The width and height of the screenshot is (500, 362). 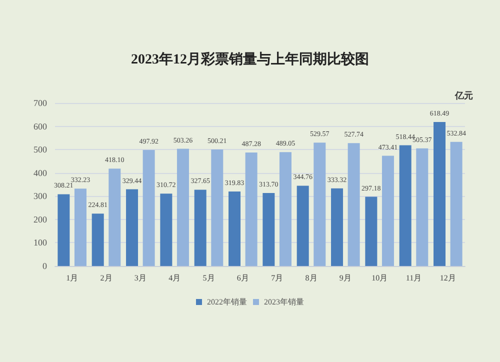 I want to click on chart-title: 2023年12月彩票销量与上年同期比较图, so click(x=250, y=60).